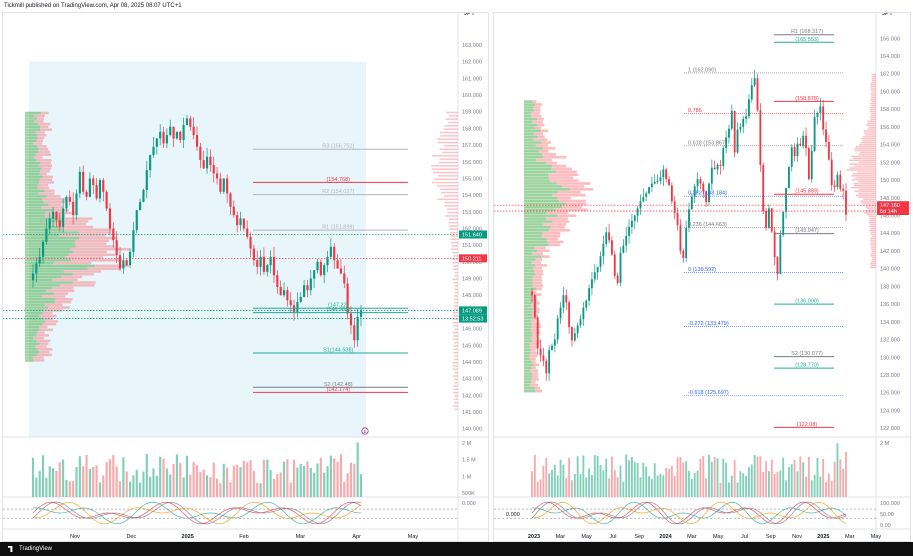 This screenshot has width=913, height=558. Describe the element at coordinates (75, 537) in the screenshot. I see `time-tick: Nov` at that location.